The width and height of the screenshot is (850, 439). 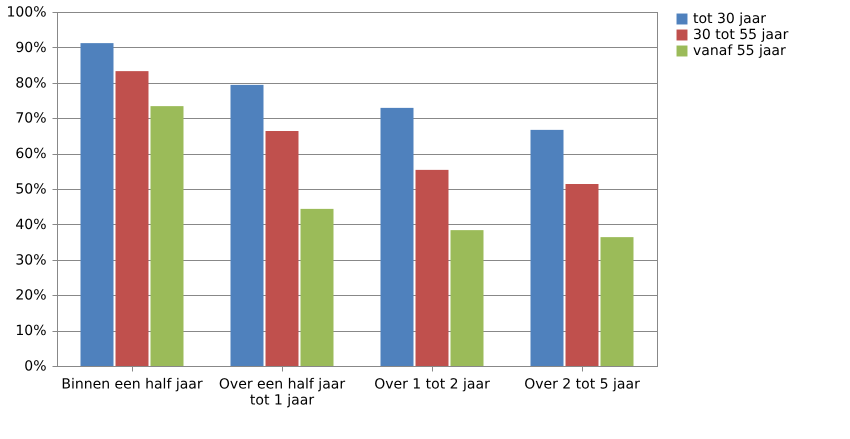 What do you see at coordinates (26, 12) in the screenshot?
I see `y-tick-label: 100%` at bounding box center [26, 12].